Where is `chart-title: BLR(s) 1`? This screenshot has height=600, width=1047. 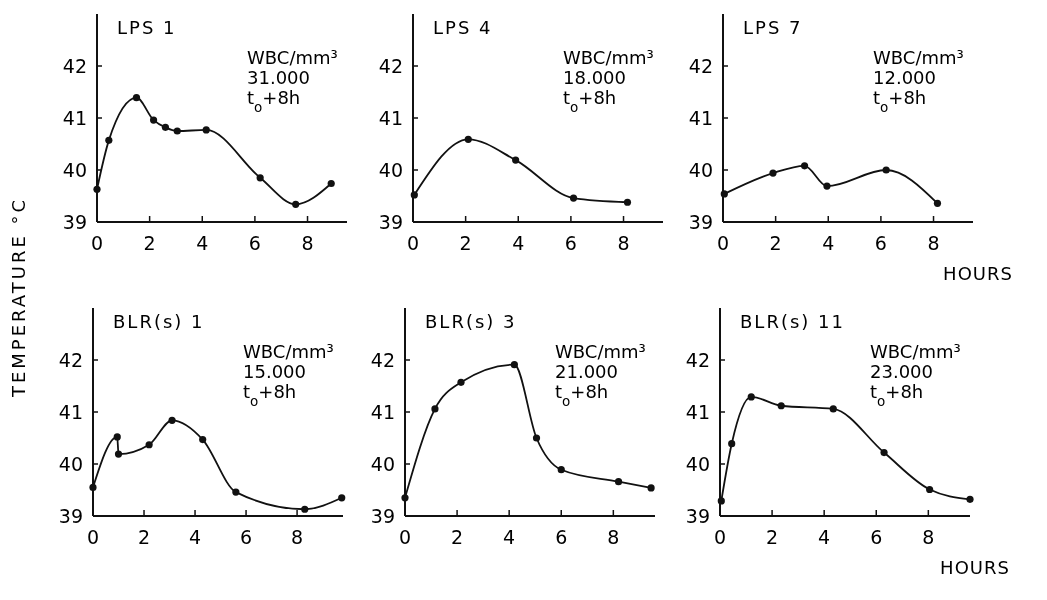 chart-title: BLR(s) 1 is located at coordinates (159, 321).